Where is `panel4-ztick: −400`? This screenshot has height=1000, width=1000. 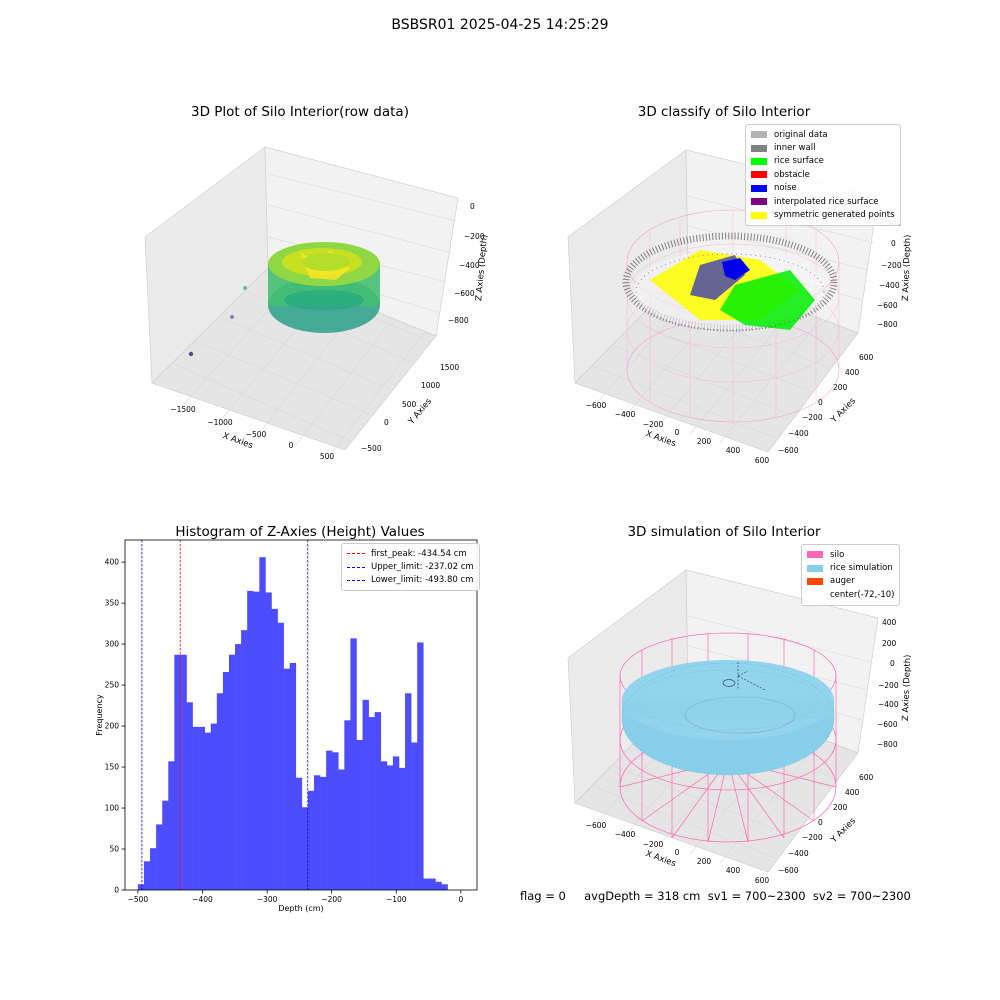 panel4-ztick: −400 is located at coordinates (888, 704).